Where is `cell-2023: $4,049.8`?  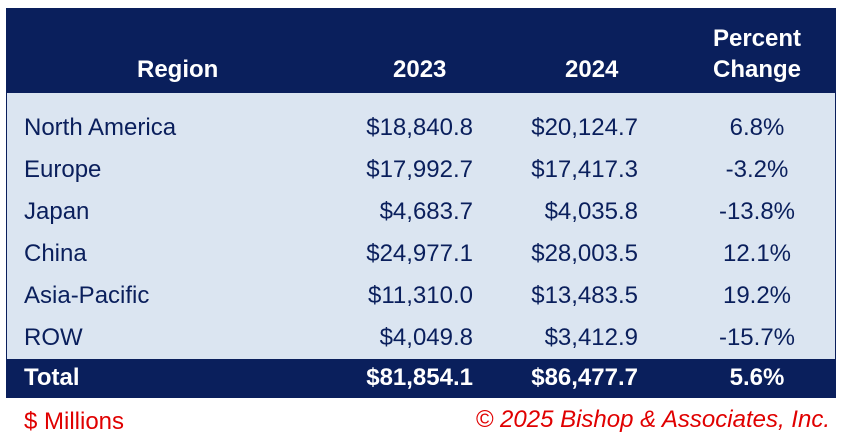
cell-2023: $4,049.8 is located at coordinates (426, 337).